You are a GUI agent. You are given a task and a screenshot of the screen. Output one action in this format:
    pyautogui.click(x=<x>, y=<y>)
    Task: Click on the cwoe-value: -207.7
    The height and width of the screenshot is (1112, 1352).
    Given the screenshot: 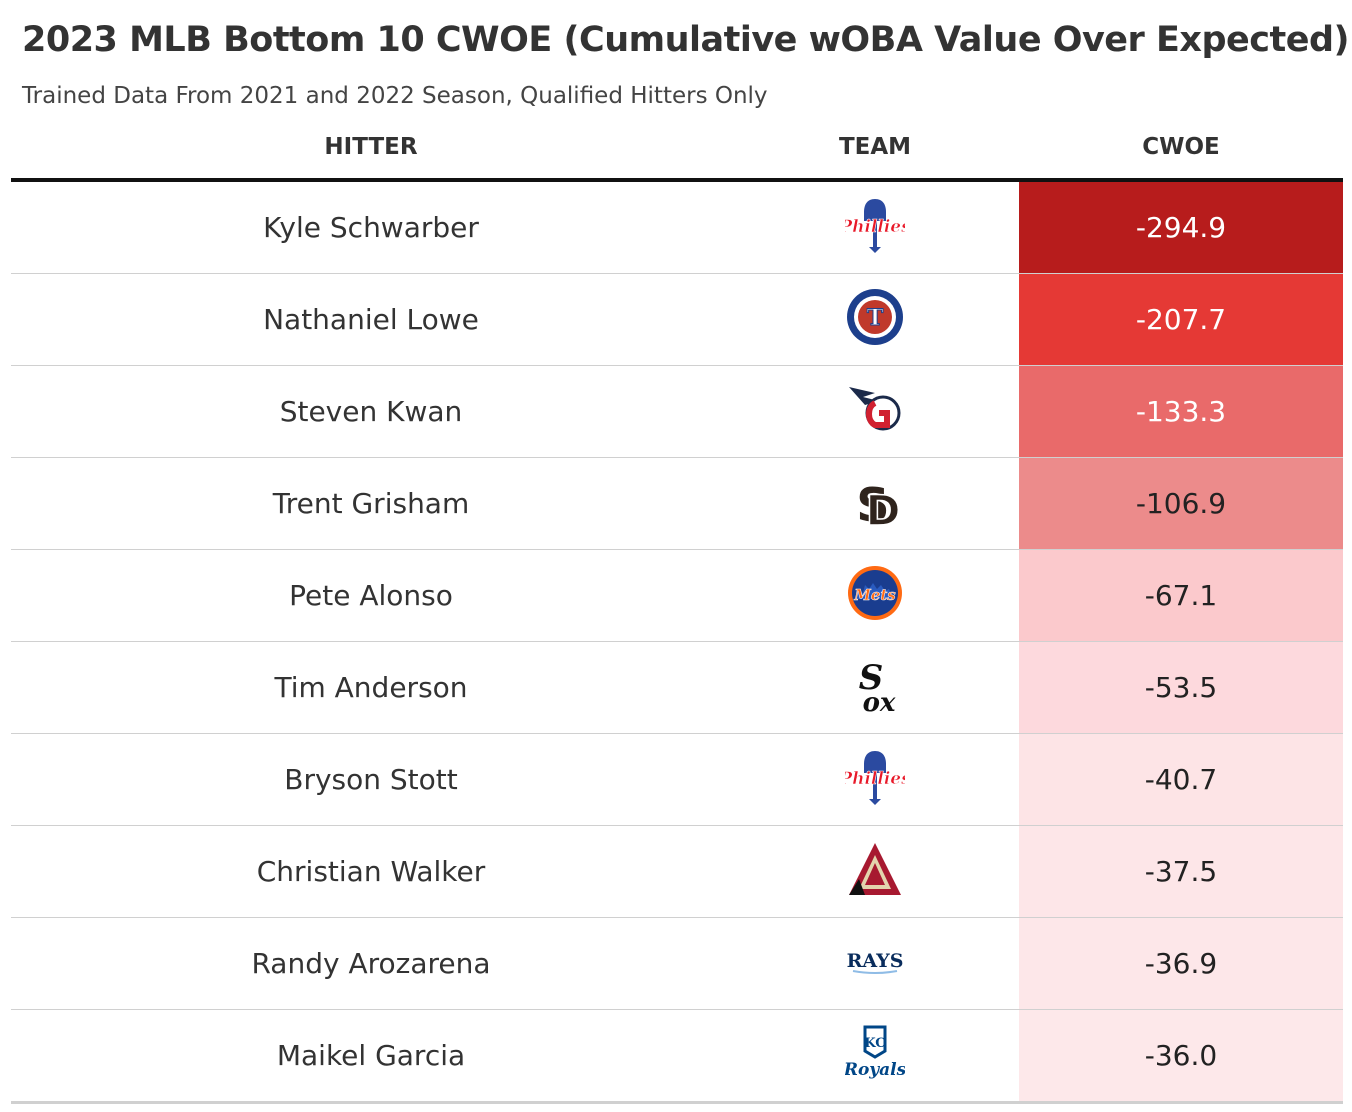 What is the action you would take?
    pyautogui.click(x=1181, y=319)
    